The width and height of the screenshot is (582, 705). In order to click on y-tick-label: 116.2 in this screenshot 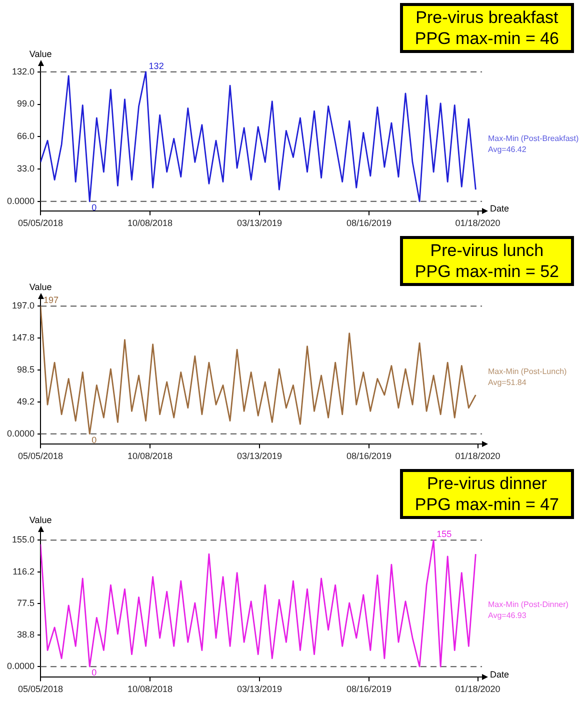, I will do `click(23, 571)`.